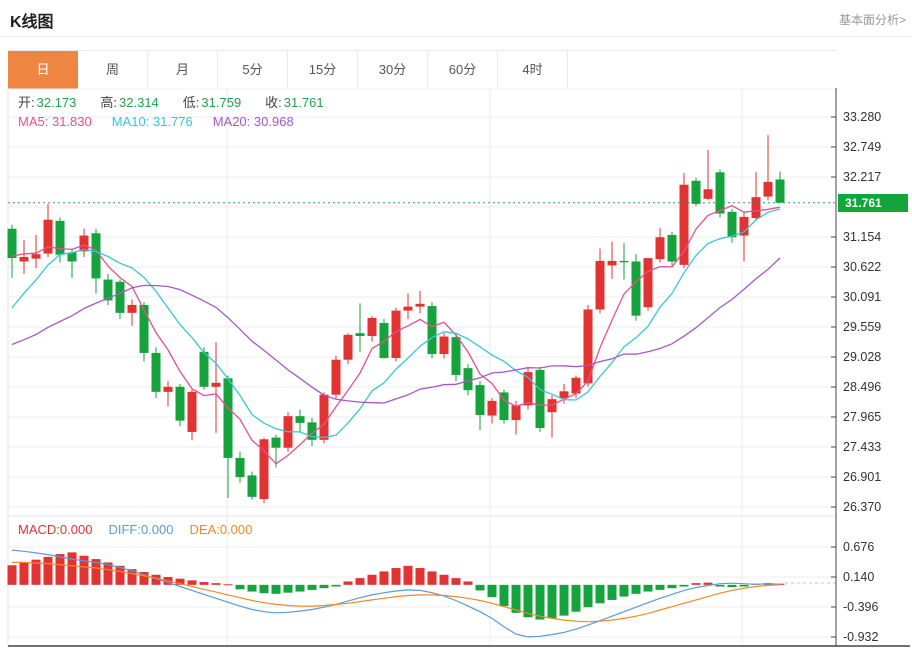 The width and height of the screenshot is (912, 651). Describe the element at coordinates (183, 70) in the screenshot. I see `tab-month: 月` at that location.